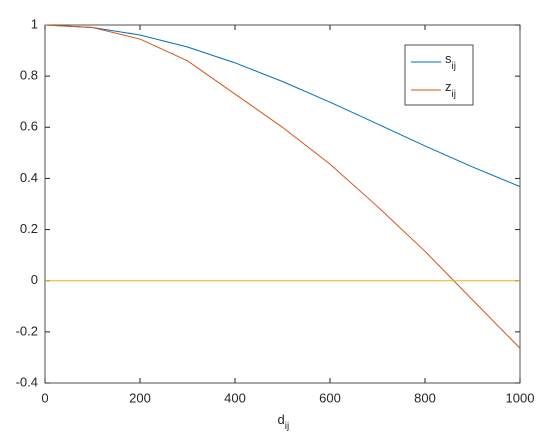 The height and width of the screenshot is (447, 550). I want to click on y-tick-label: 0.8, so click(29, 75).